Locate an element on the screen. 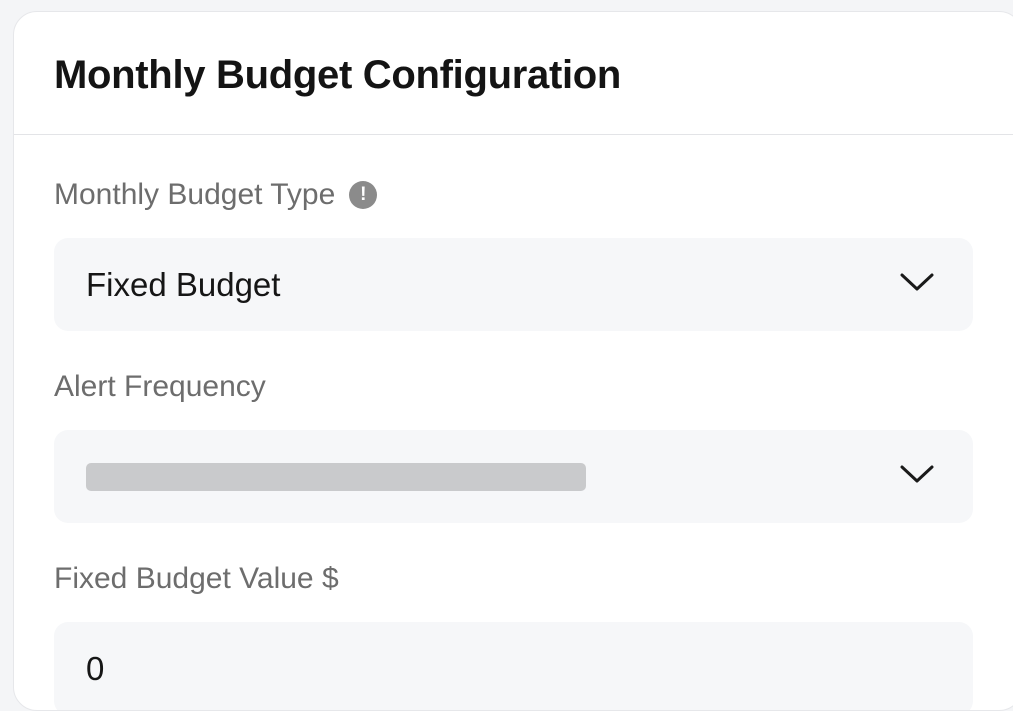 Image resolution: width=1013 pixels, height=711 pixels. budget-type-label: Monthly Budget Type ! is located at coordinates (216, 195).